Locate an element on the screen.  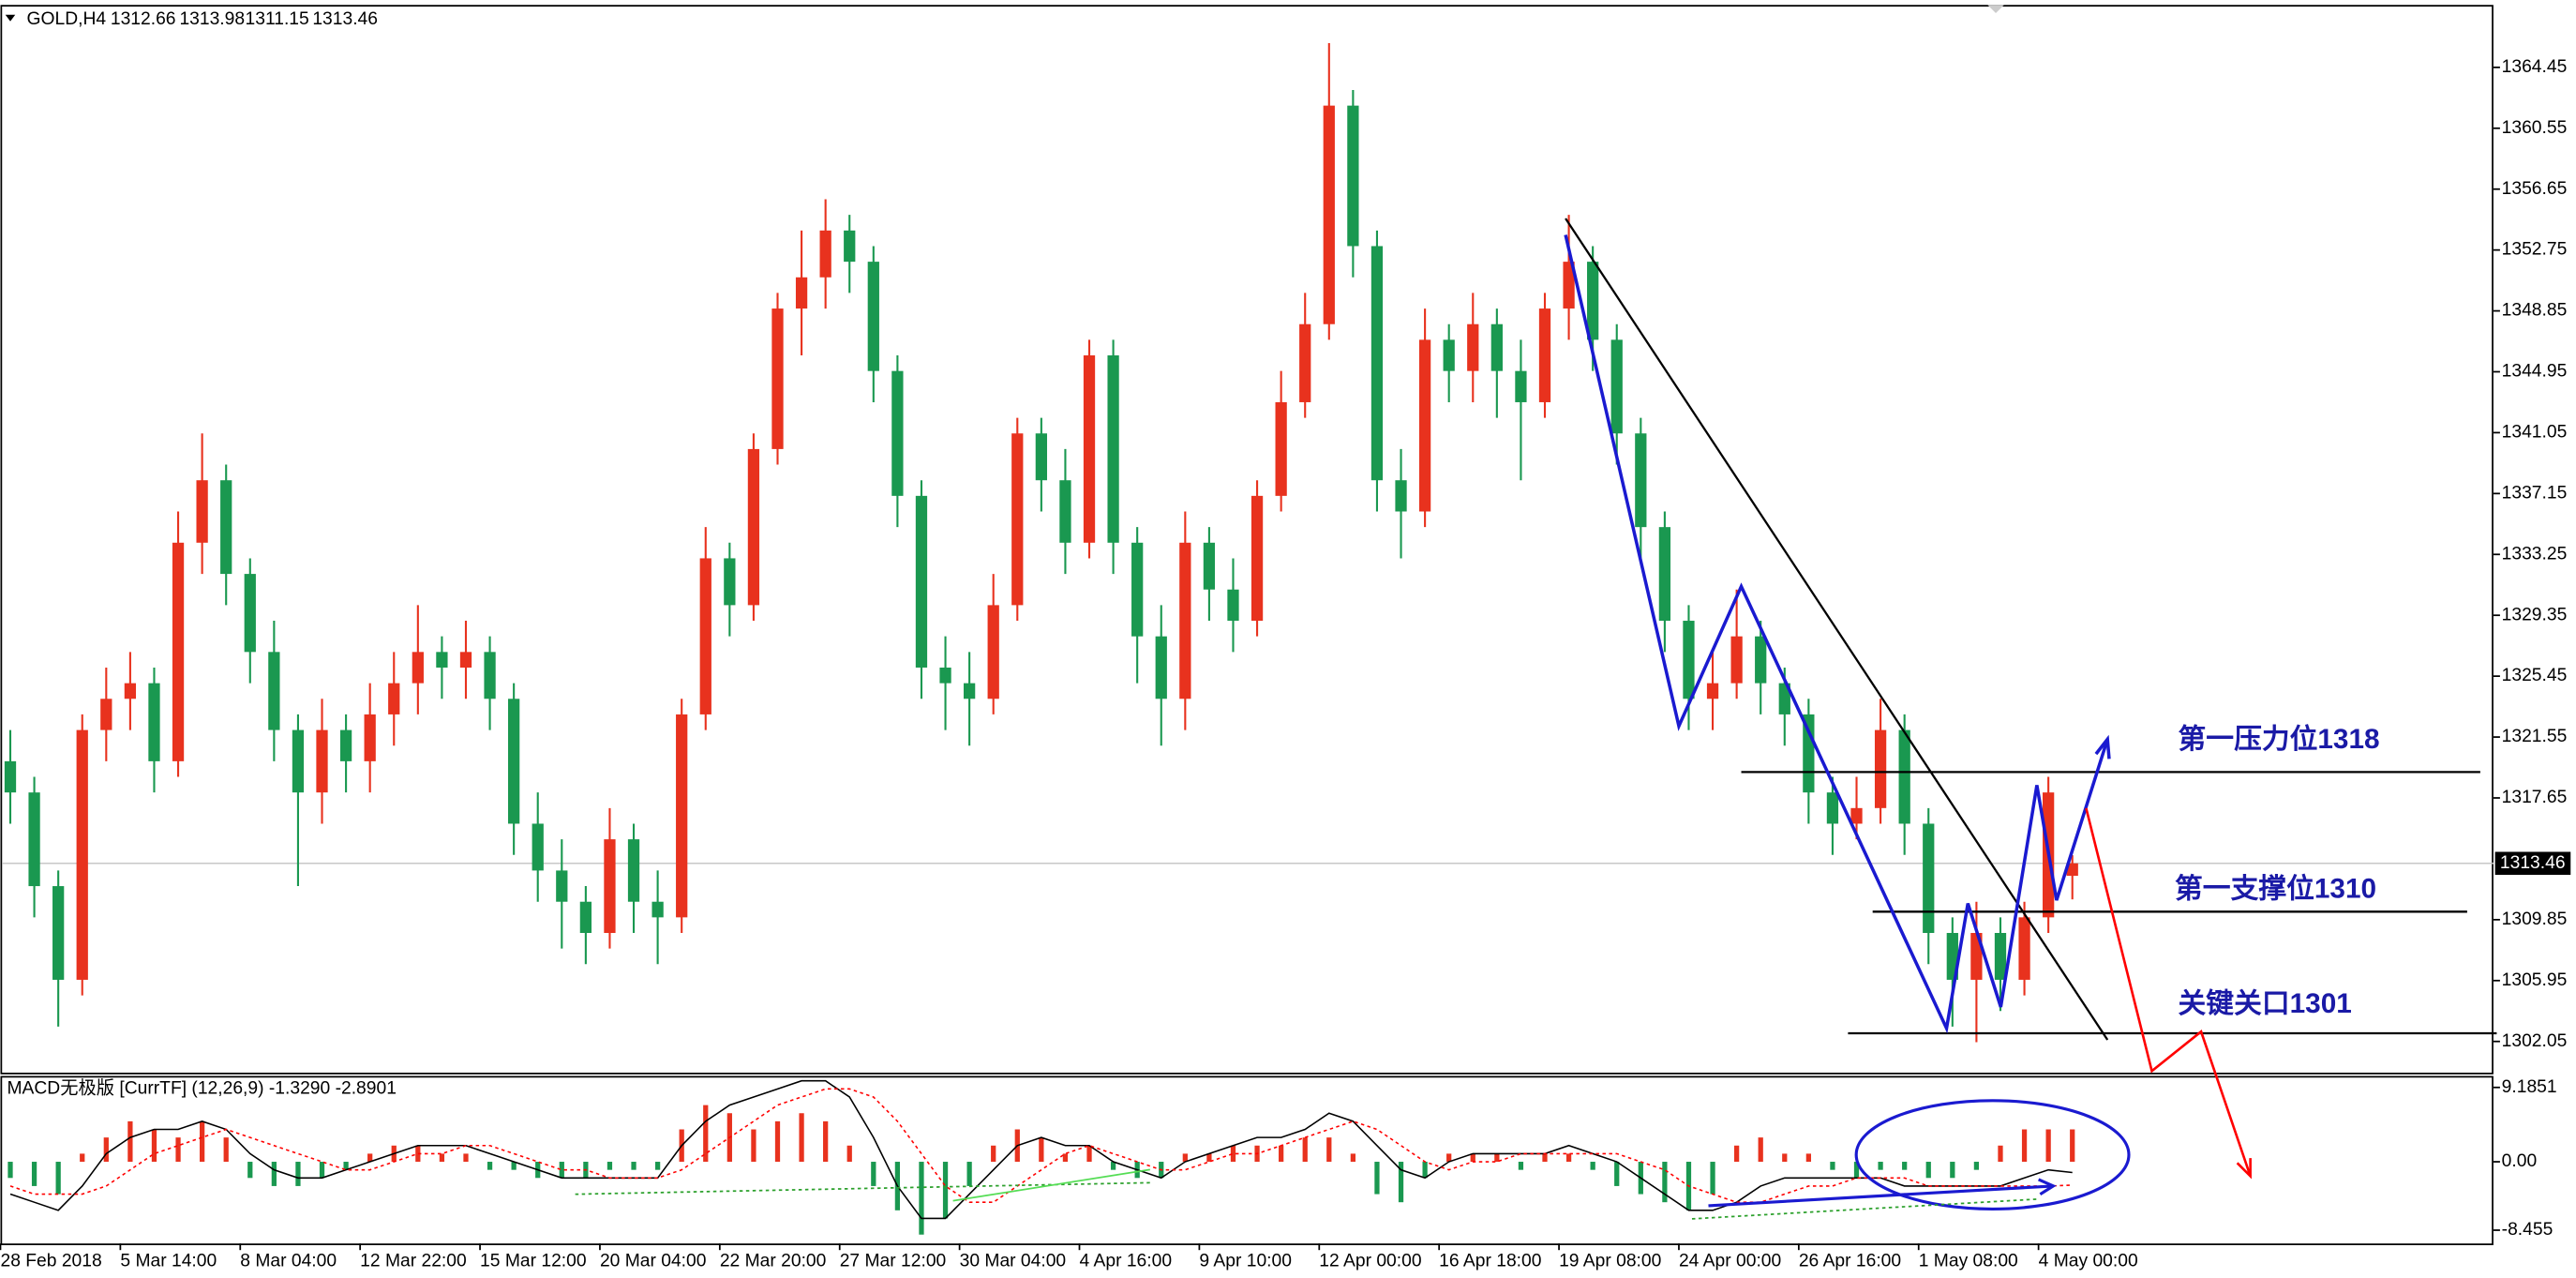
y-tick-label: 1317.65 is located at coordinates (2535, 797).